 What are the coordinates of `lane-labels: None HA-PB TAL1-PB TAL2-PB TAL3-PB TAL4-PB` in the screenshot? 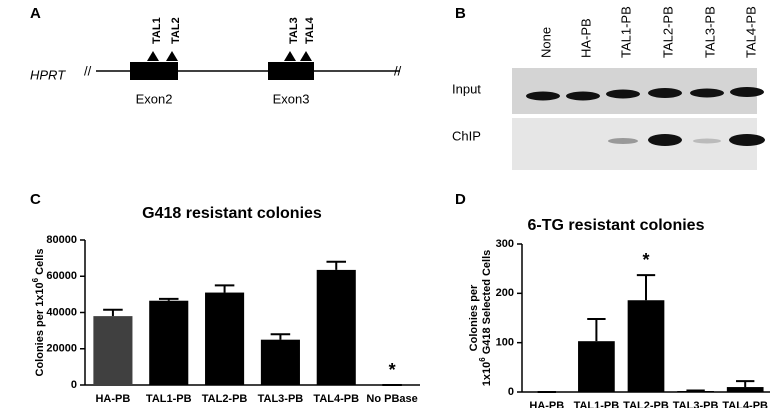 It's located at (648, 32).